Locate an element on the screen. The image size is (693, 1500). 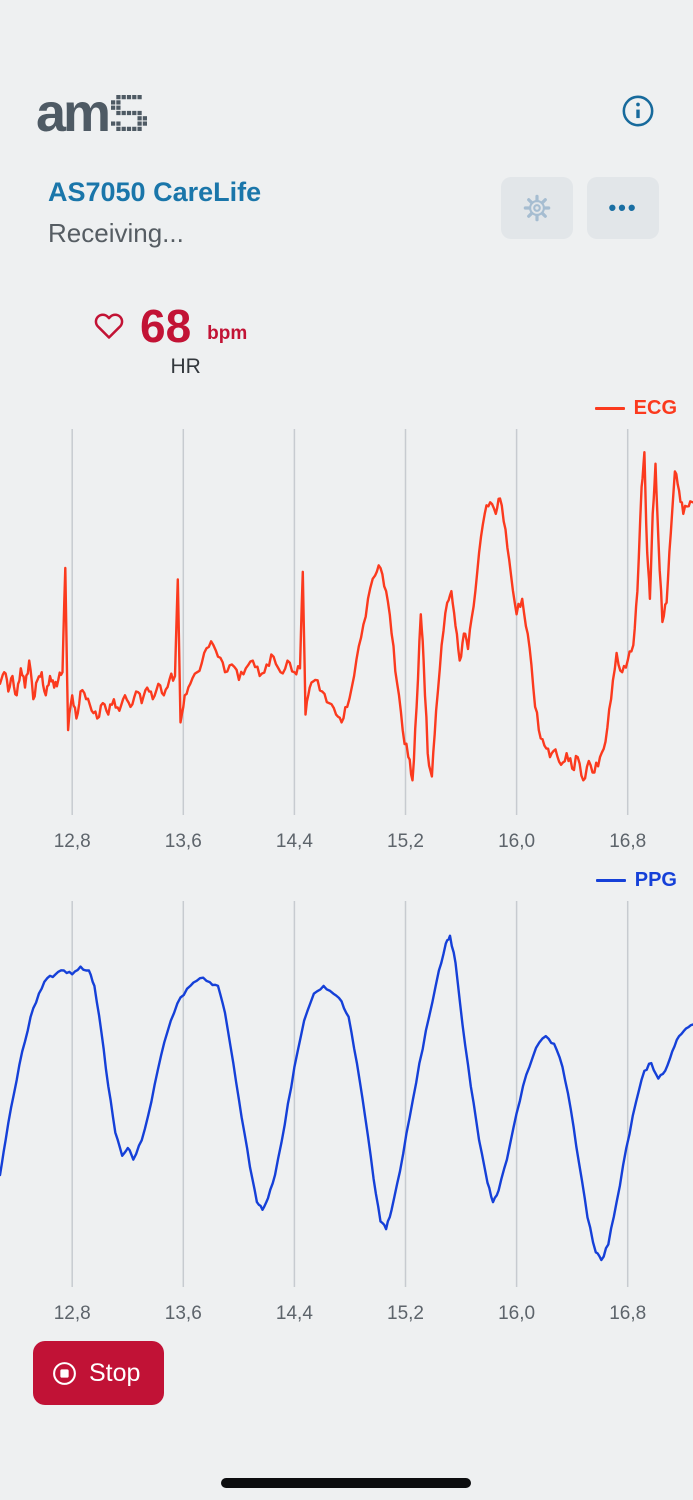
hr-unit: bpm is located at coordinates (227, 333).